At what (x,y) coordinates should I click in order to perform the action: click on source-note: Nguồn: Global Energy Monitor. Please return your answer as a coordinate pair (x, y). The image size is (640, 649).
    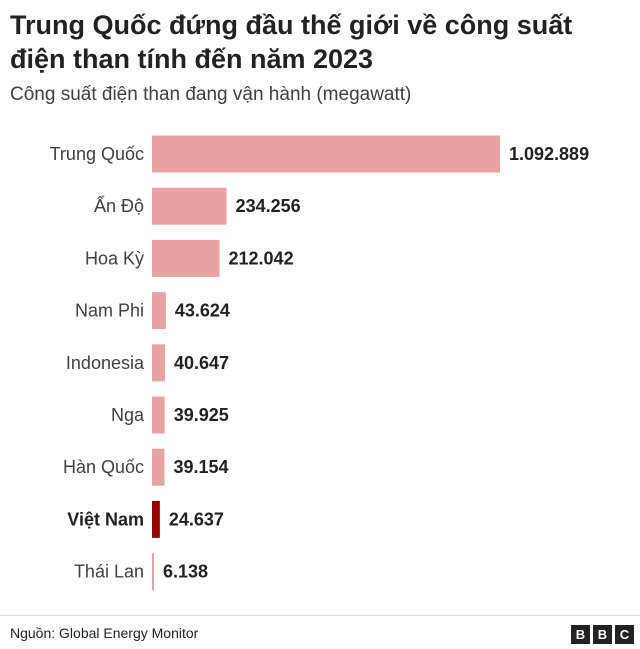
    Looking at the image, I should click on (104, 633).